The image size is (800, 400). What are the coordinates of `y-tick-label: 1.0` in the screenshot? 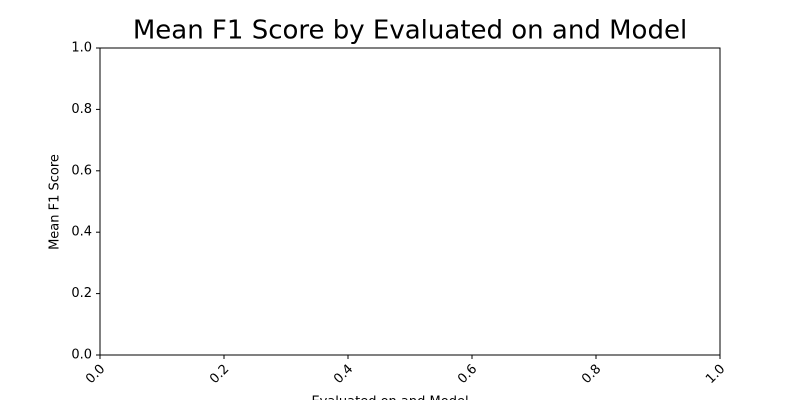 It's located at (81, 48).